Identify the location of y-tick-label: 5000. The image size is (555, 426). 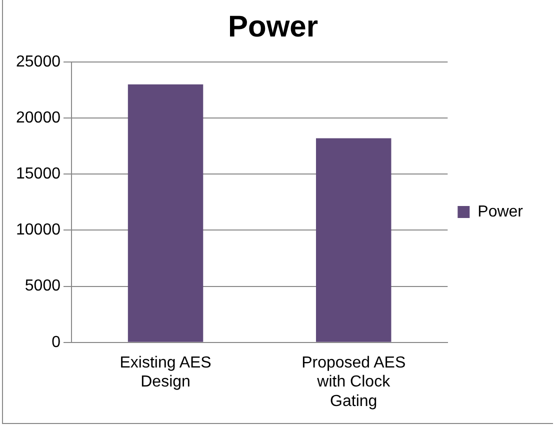
(42, 286).